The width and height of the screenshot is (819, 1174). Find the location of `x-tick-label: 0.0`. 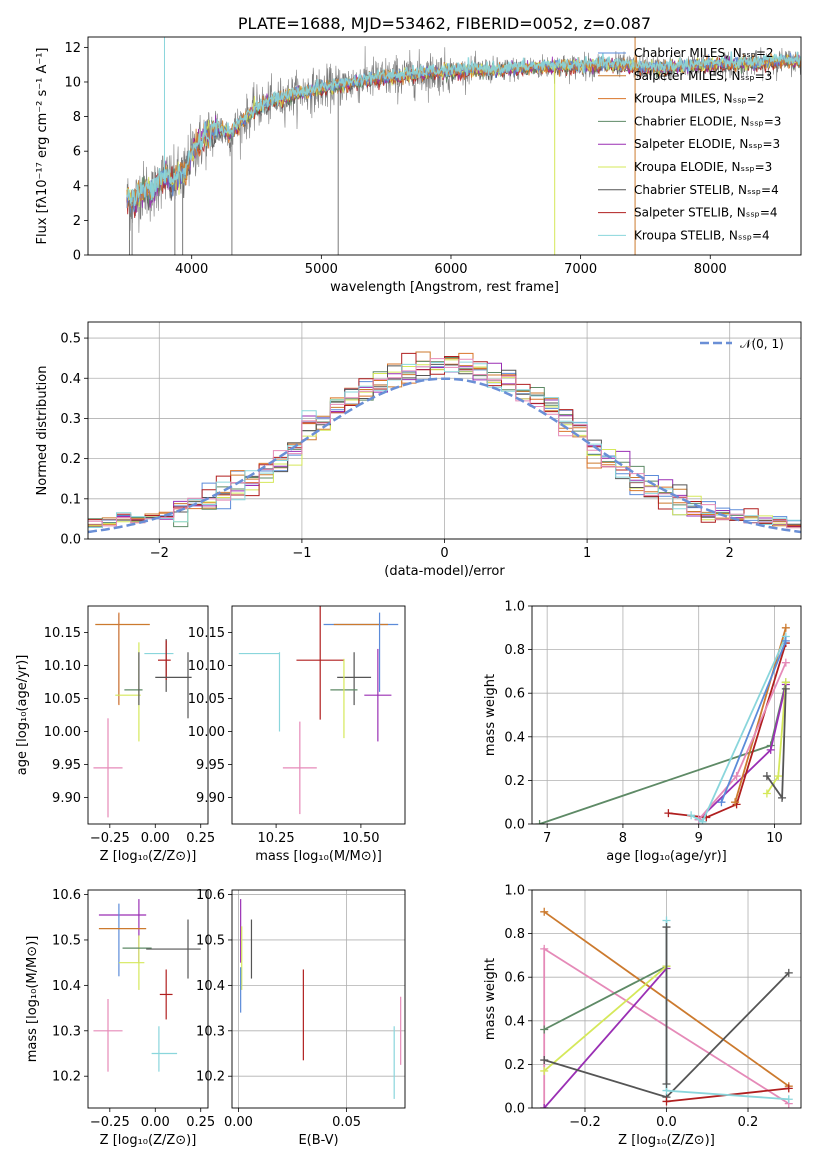

x-tick-label: 0.0 is located at coordinates (666, 1122).